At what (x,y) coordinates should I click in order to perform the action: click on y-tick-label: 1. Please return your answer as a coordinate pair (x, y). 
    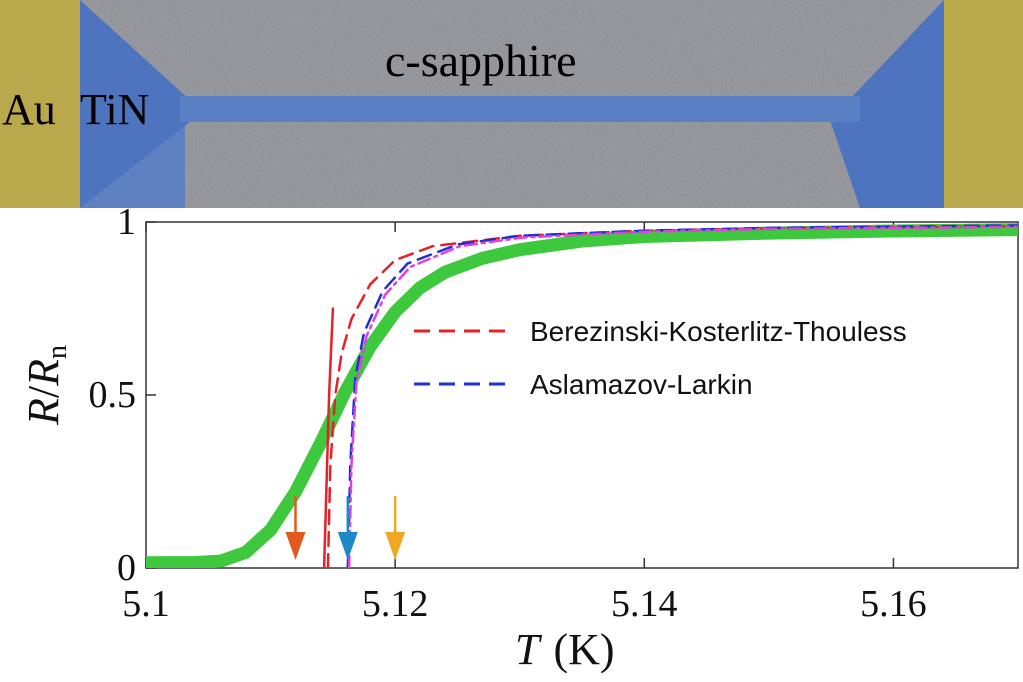
    Looking at the image, I should click on (126, 222).